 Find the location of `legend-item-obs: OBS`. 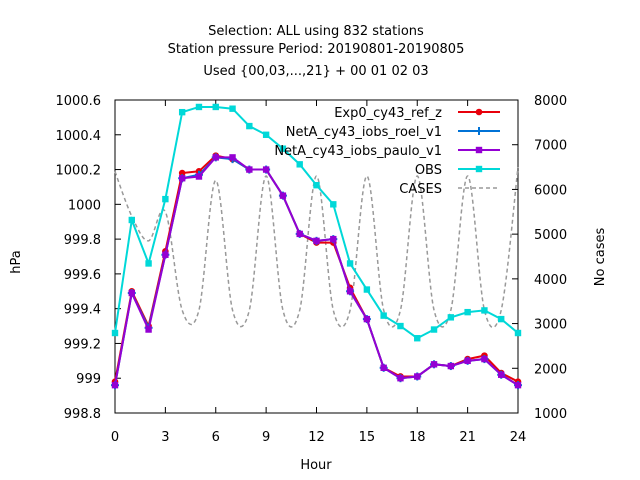

legend-item-obs: OBS is located at coordinates (457, 170).